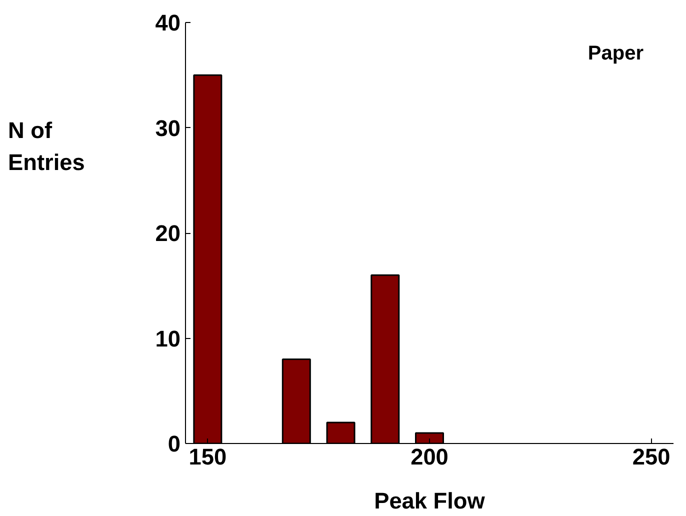  What do you see at coordinates (430, 501) in the screenshot?
I see `x-axis-title: Peak Flow` at bounding box center [430, 501].